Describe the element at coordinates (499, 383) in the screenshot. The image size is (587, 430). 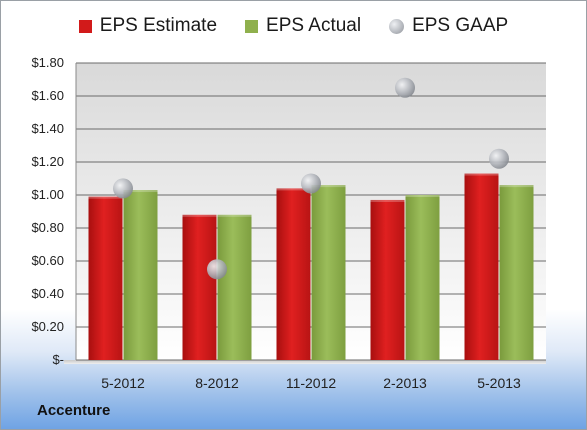
I see `x-tick-label: 5-2013` at that location.